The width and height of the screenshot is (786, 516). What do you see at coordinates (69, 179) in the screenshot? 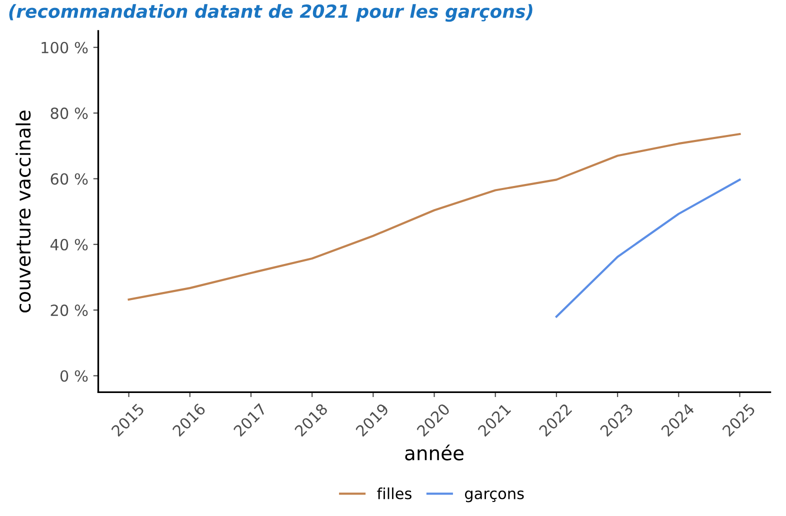
I see `y-tick-label: 60 %` at bounding box center [69, 179].